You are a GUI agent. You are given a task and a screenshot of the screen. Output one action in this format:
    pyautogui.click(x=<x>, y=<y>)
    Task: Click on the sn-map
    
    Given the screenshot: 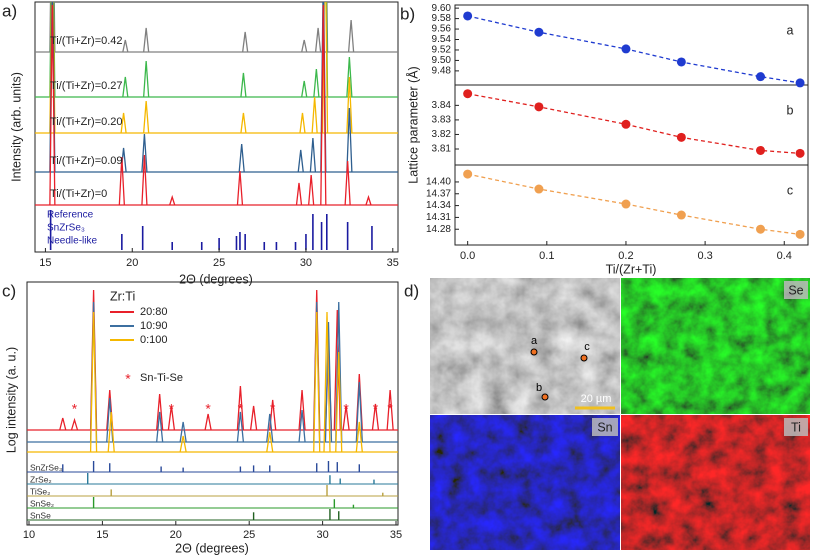 What is the action you would take?
    pyautogui.click(x=525, y=482)
    